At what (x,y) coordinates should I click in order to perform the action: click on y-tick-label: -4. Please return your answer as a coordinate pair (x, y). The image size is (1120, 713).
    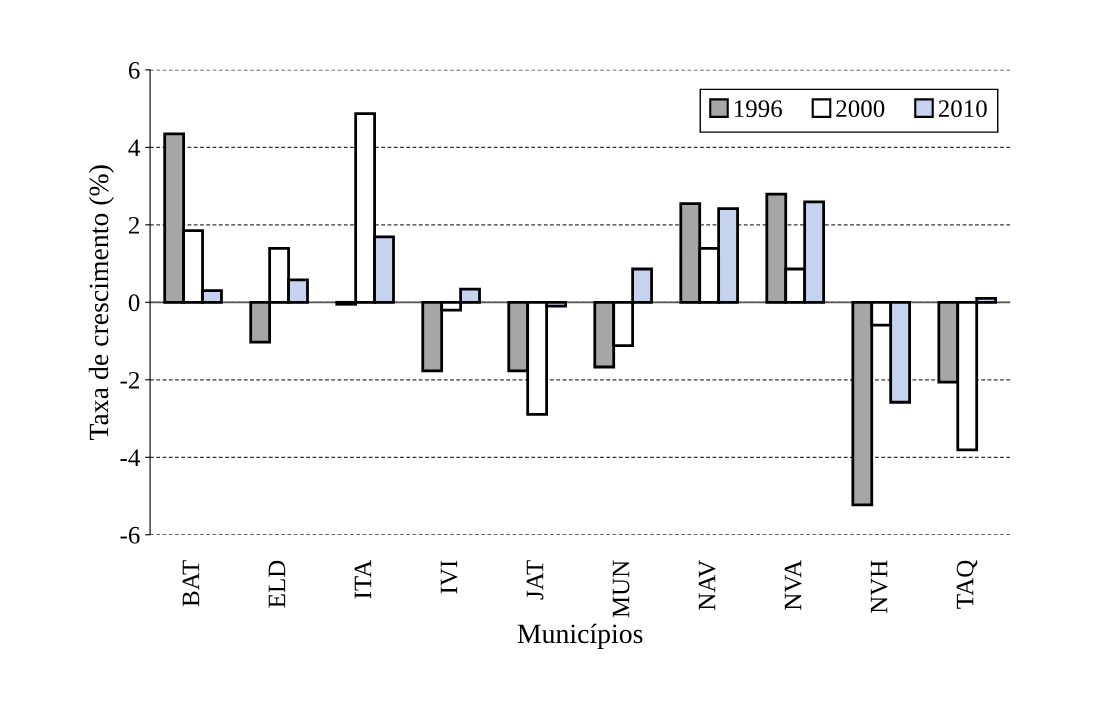
    Looking at the image, I should click on (130, 457).